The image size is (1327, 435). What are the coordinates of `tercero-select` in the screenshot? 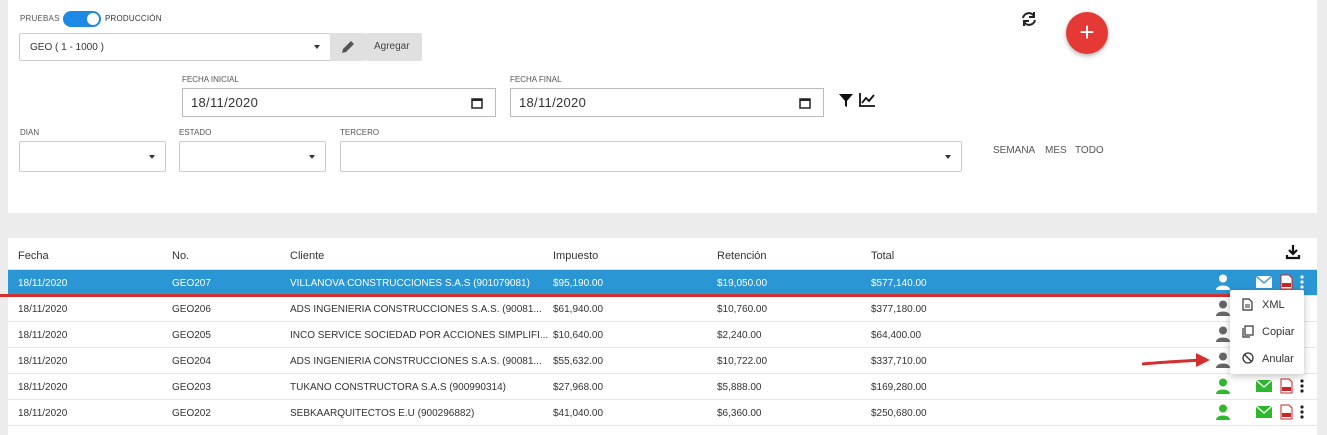 It's located at (651, 156).